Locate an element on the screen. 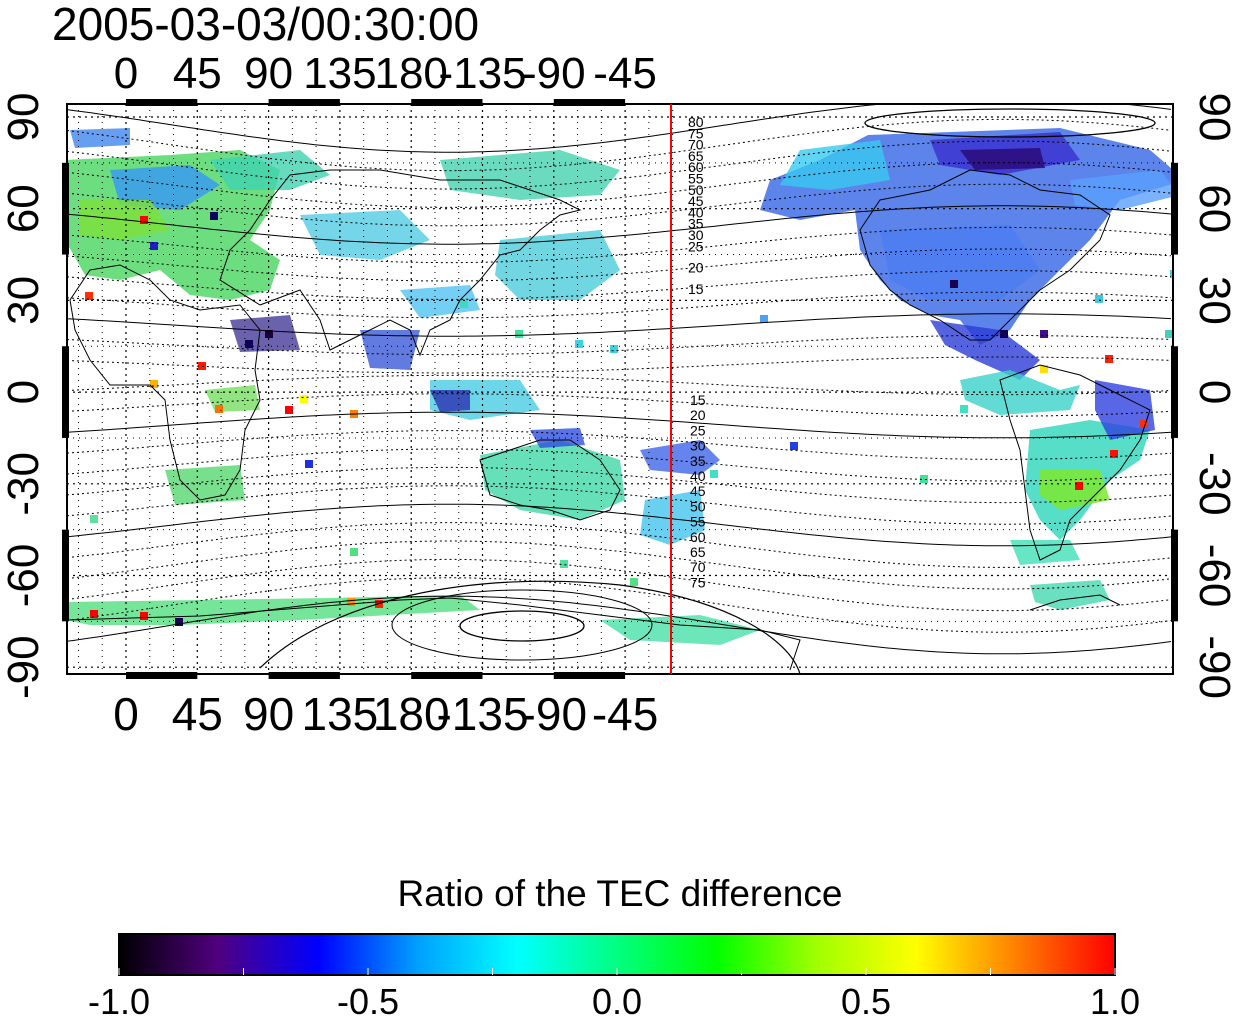 This screenshot has width=1240, height=1024. top-lon-label: 135 is located at coordinates (339, 73).